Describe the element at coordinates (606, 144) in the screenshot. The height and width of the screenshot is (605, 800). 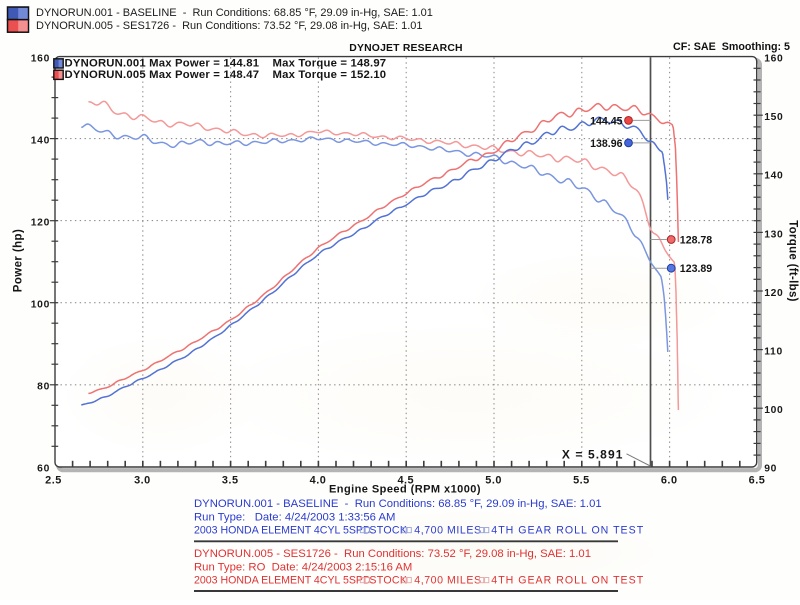
I see `svg-text: 138.96` at that location.